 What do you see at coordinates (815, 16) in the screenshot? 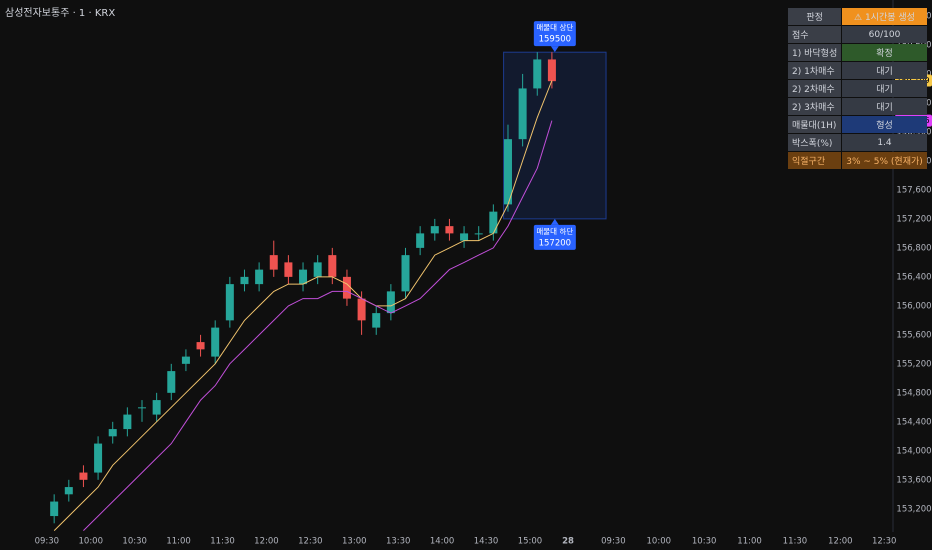
I see `table-key: 판정` at bounding box center [815, 16].